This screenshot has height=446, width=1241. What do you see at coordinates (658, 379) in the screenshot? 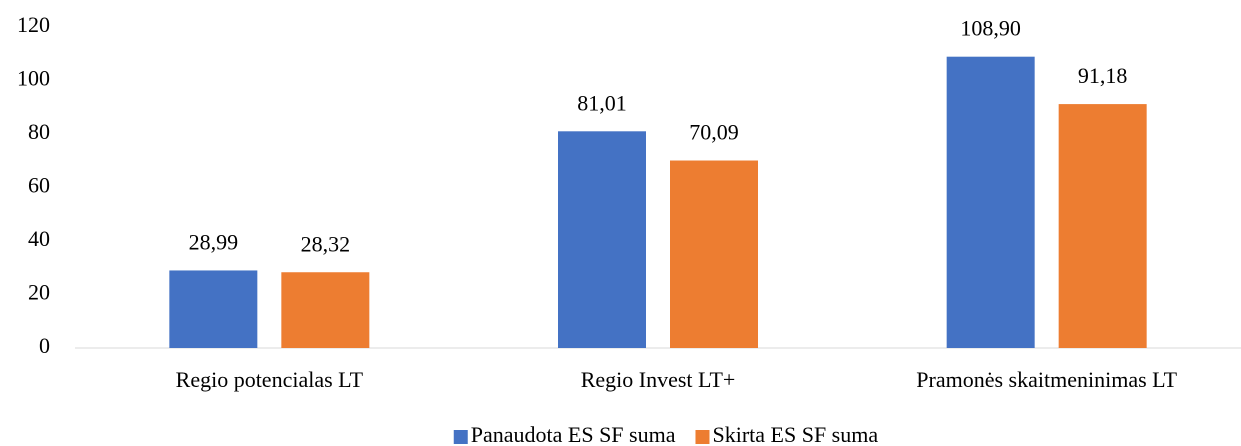
I see `x-tick-label: Regio Invest LT+` at bounding box center [658, 379].